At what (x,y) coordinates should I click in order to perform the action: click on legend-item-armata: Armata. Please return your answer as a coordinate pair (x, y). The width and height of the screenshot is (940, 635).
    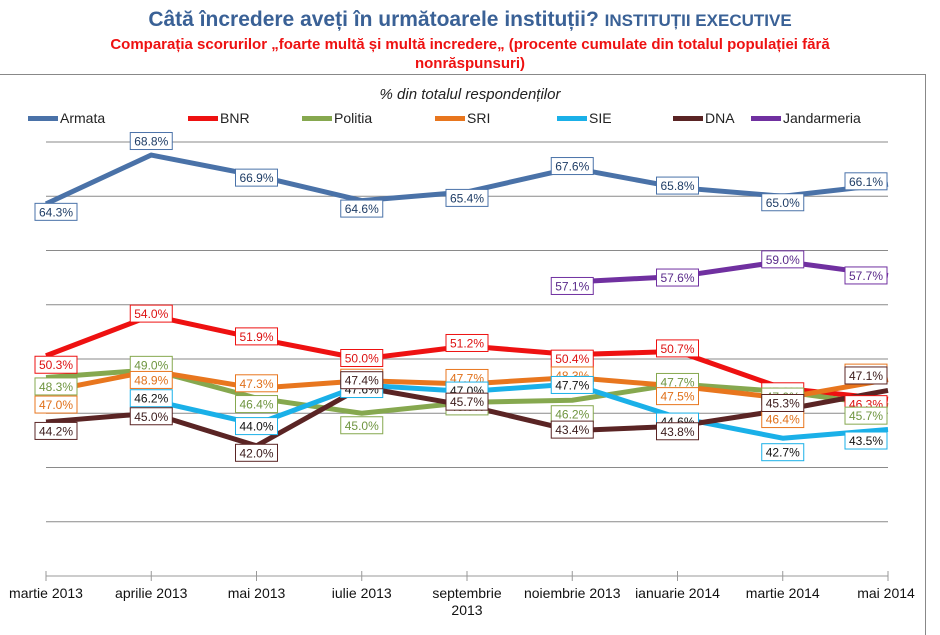
    Looking at the image, I should click on (66, 118).